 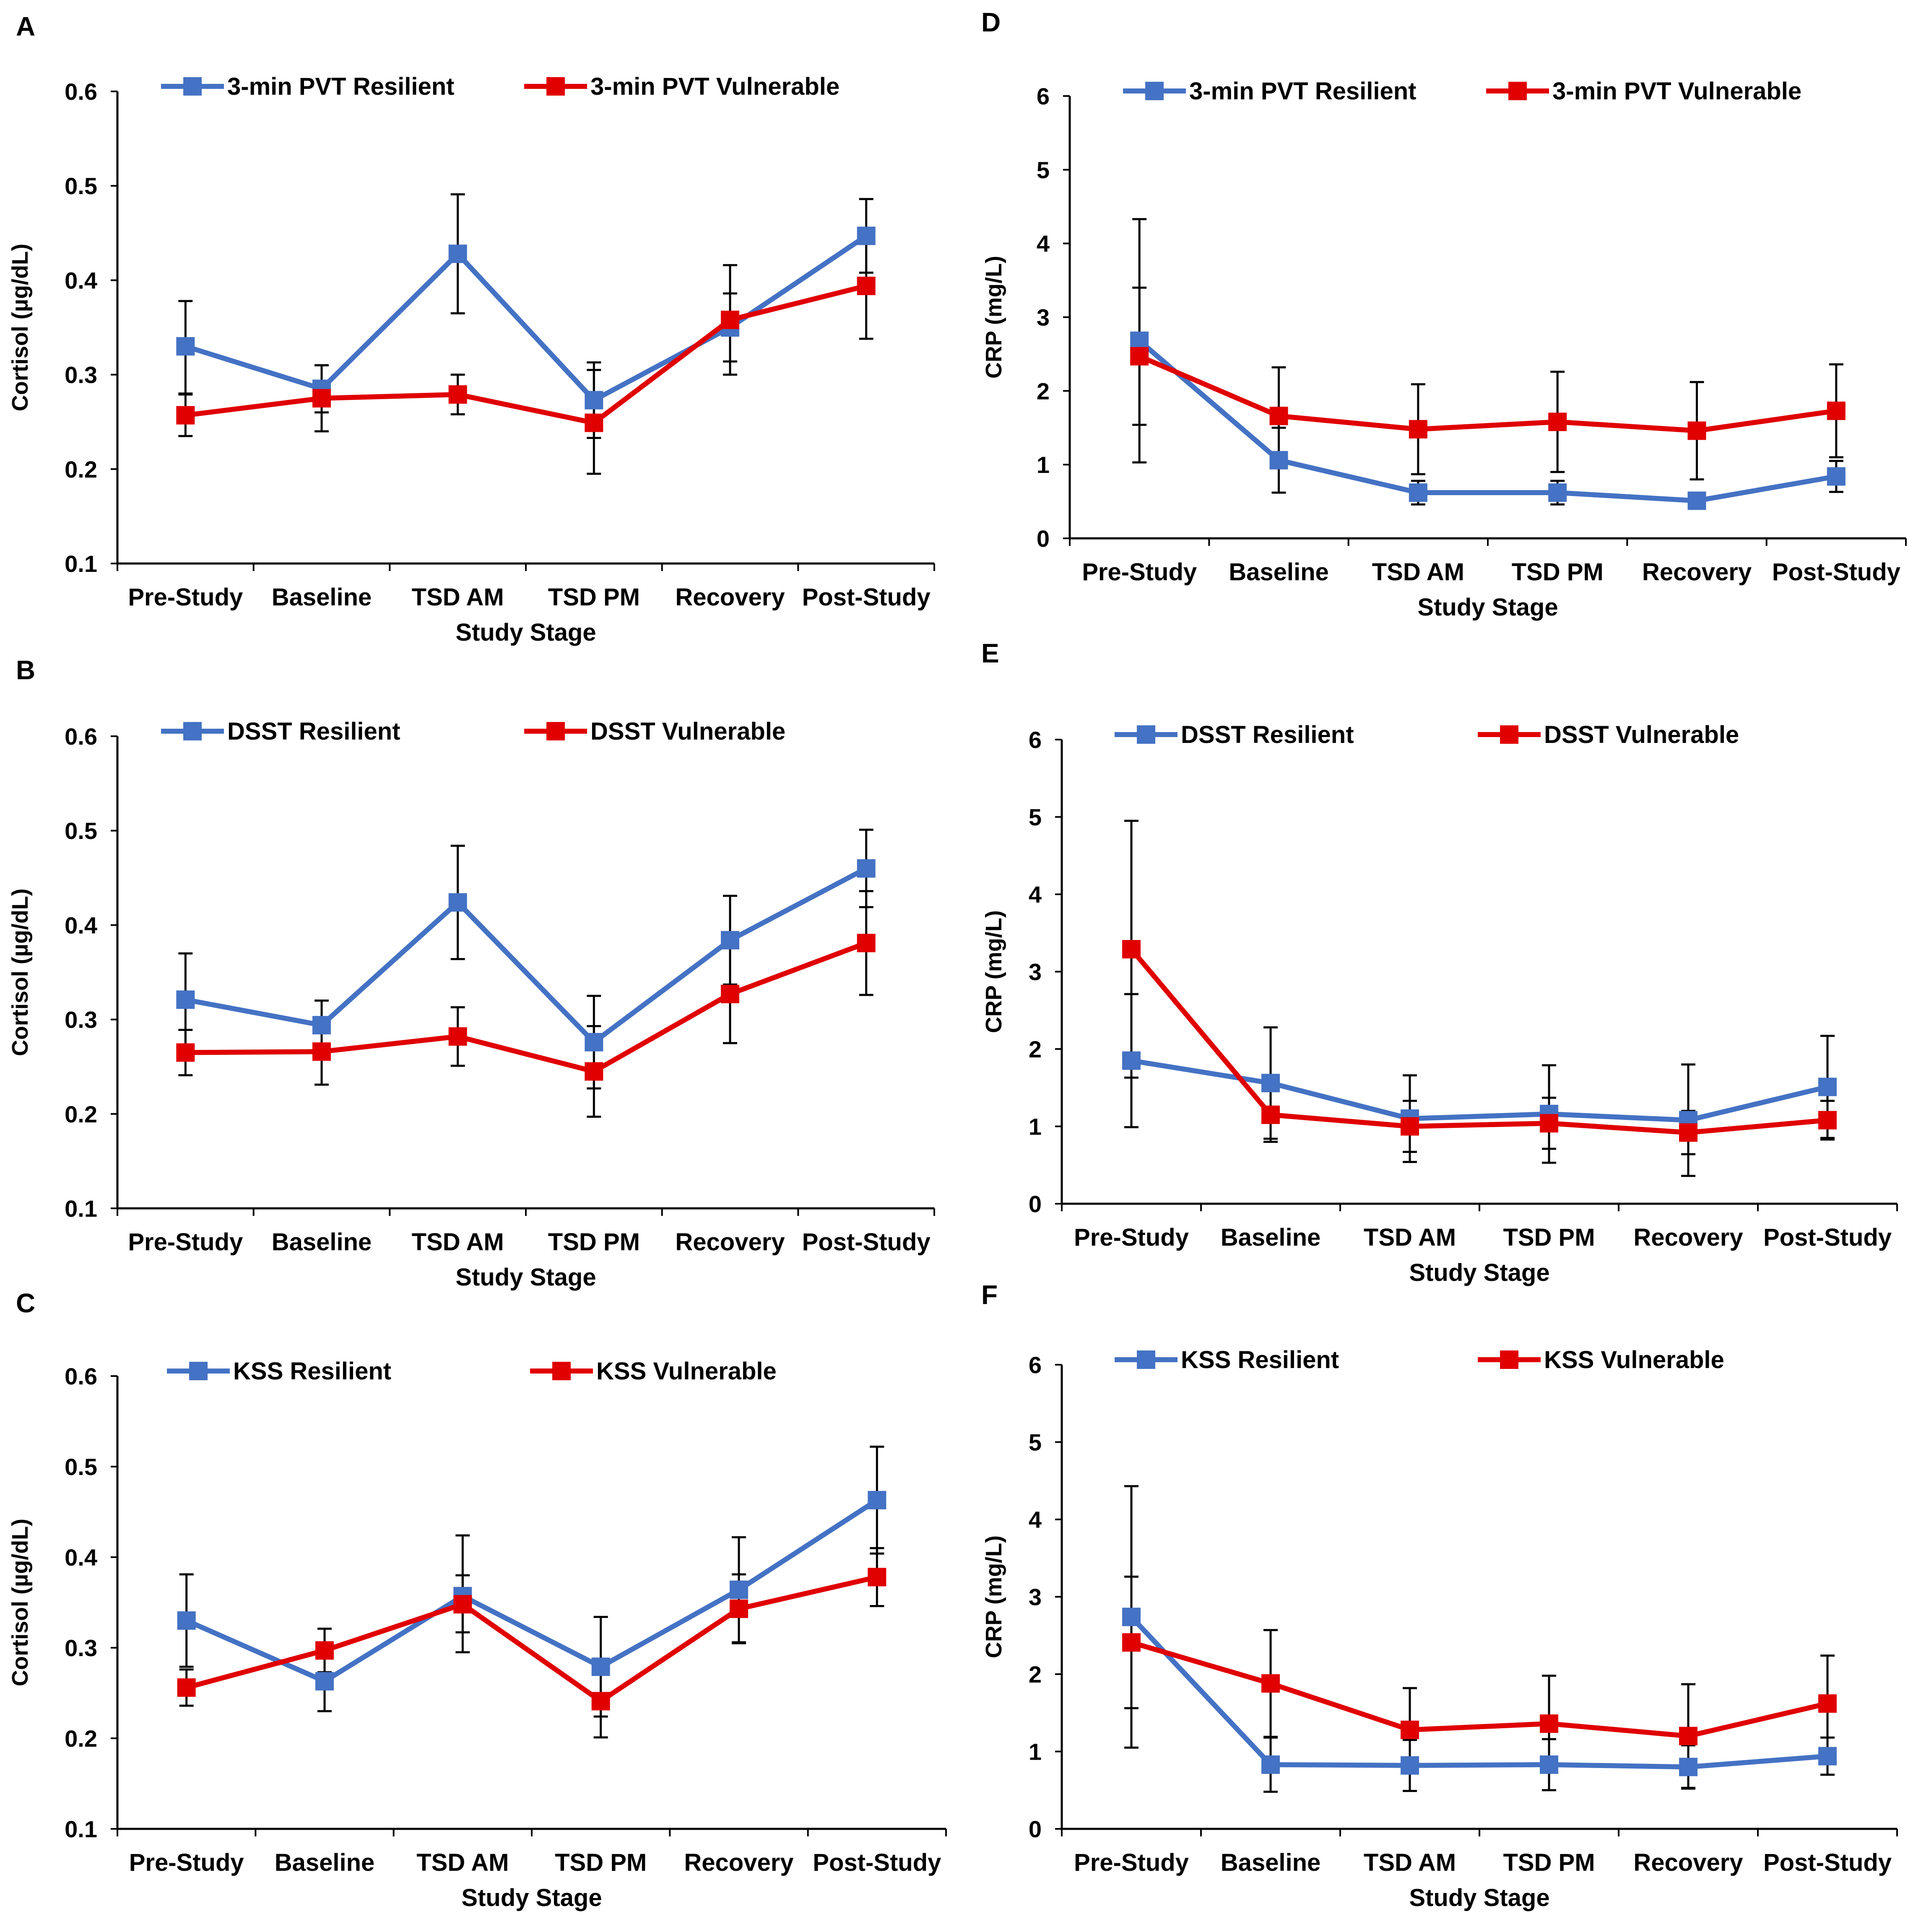 I want to click on y-tick-label: 0.1, so click(x=81, y=564).